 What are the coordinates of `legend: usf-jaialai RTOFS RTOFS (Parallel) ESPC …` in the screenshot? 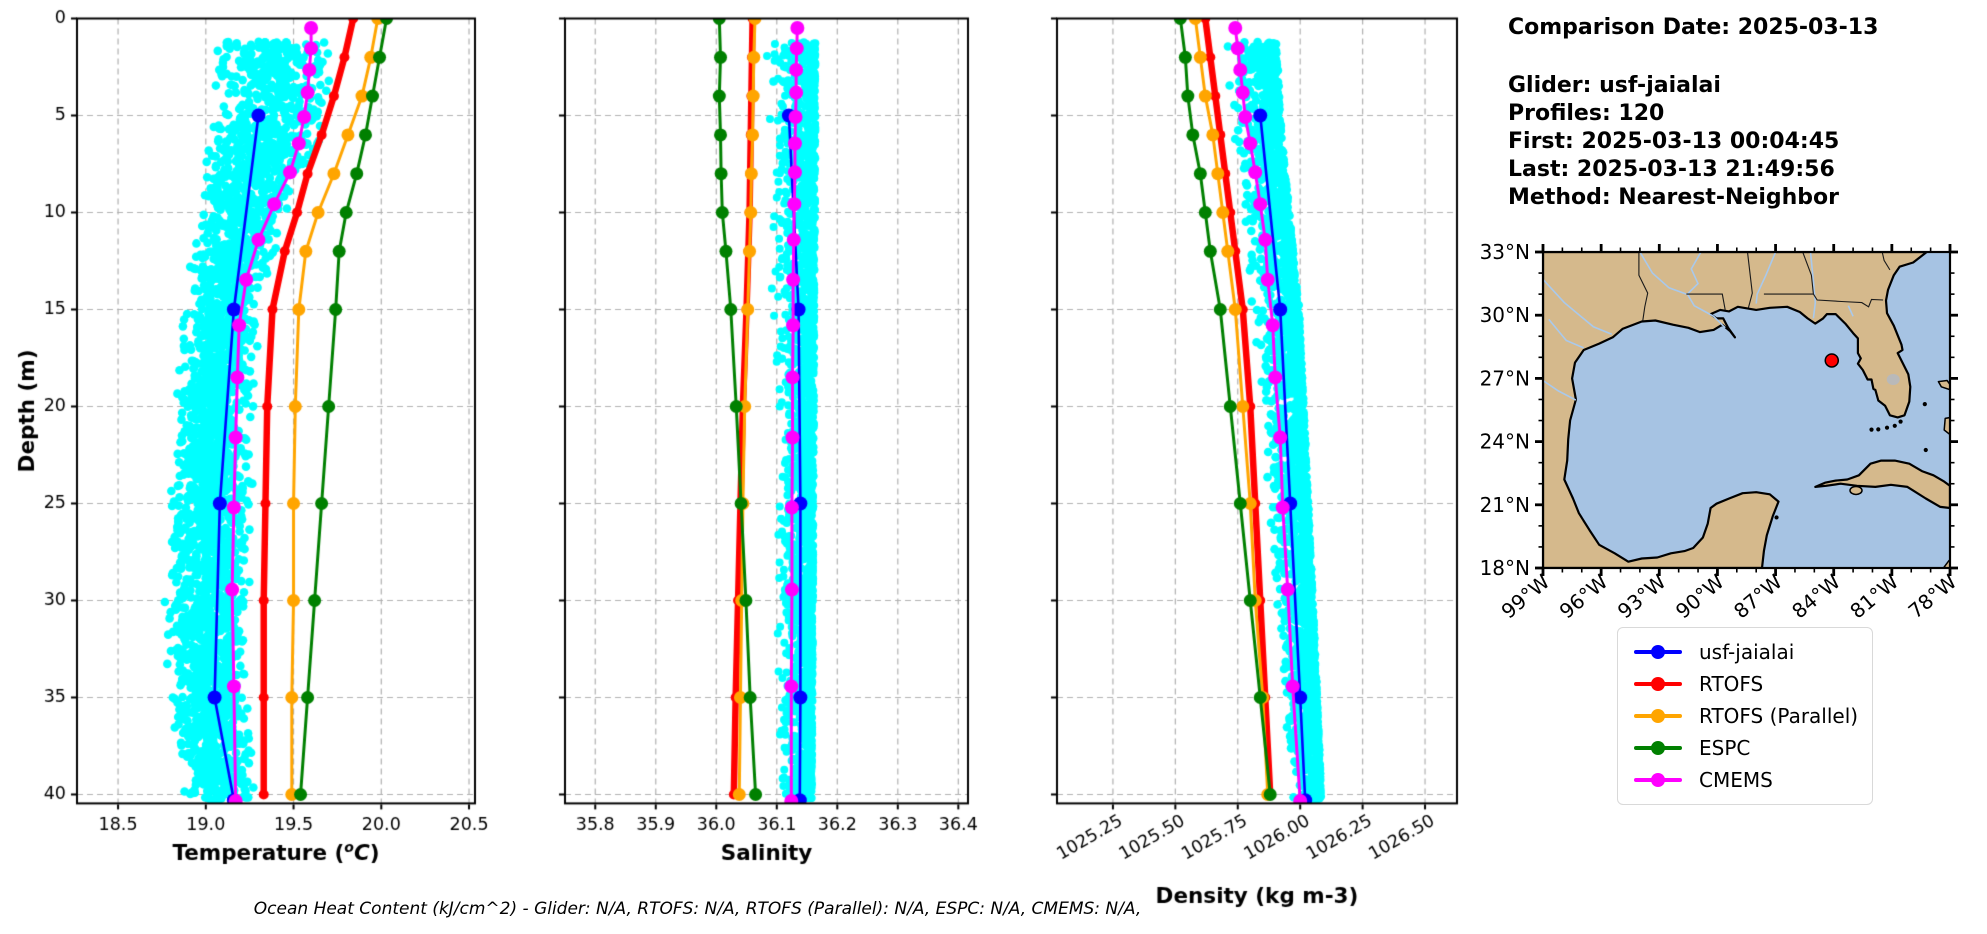 It's located at (1745, 716).